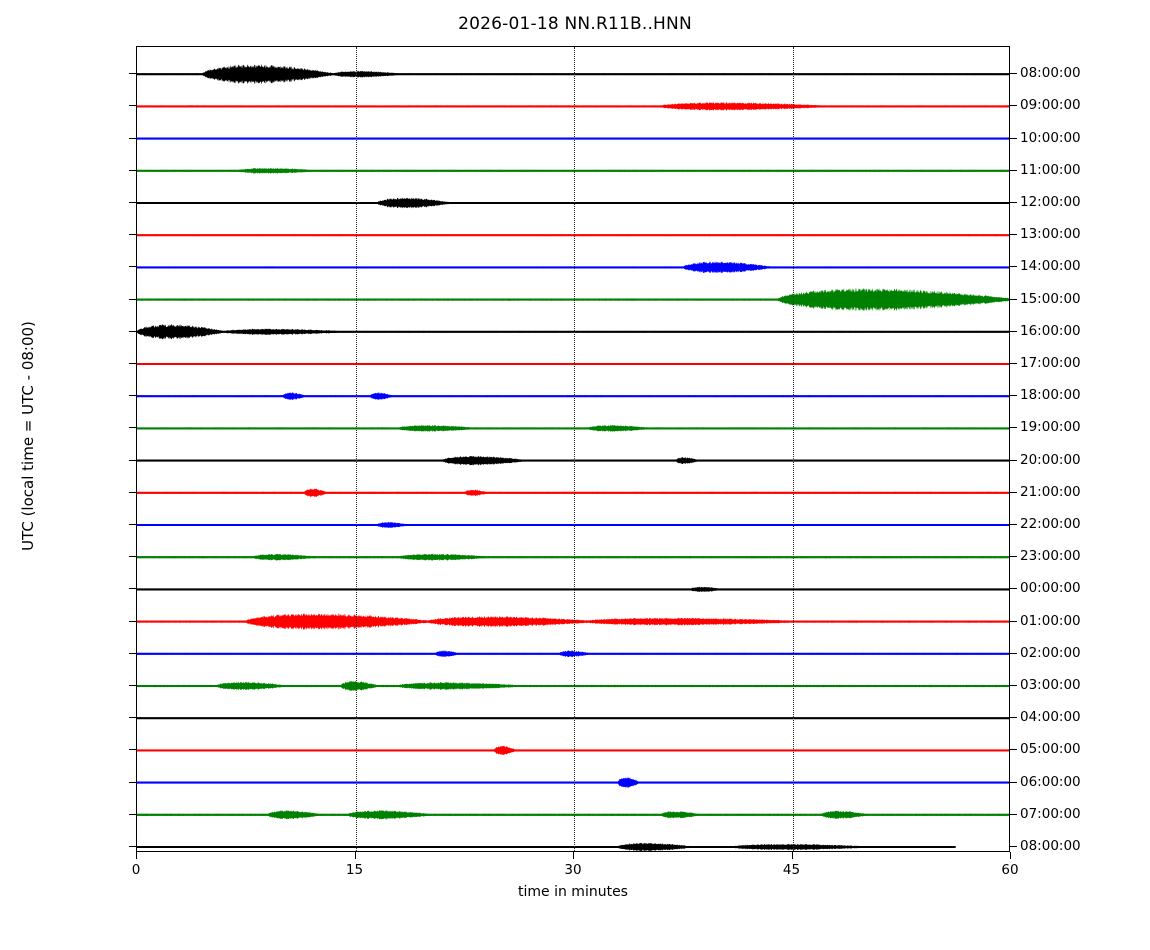 This screenshot has width=1150, height=950. What do you see at coordinates (1050, 749) in the screenshot?
I see `y-axis-tick-label-right: 05:00:00` at bounding box center [1050, 749].